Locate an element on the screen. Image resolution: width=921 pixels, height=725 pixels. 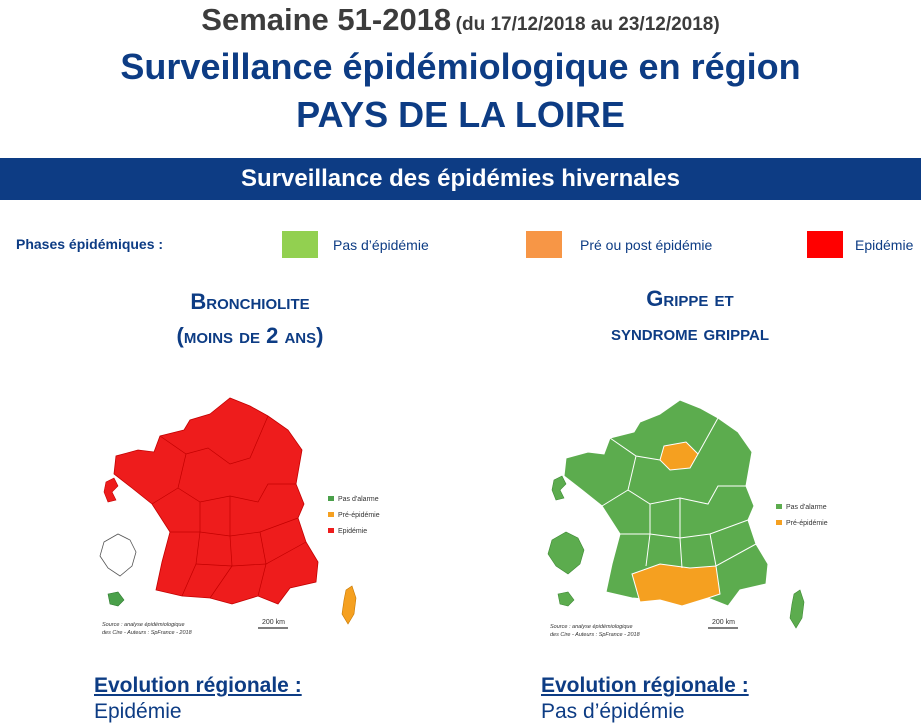
legend-text-pre-post: Pré ou post épidémie is located at coordinates (646, 245).